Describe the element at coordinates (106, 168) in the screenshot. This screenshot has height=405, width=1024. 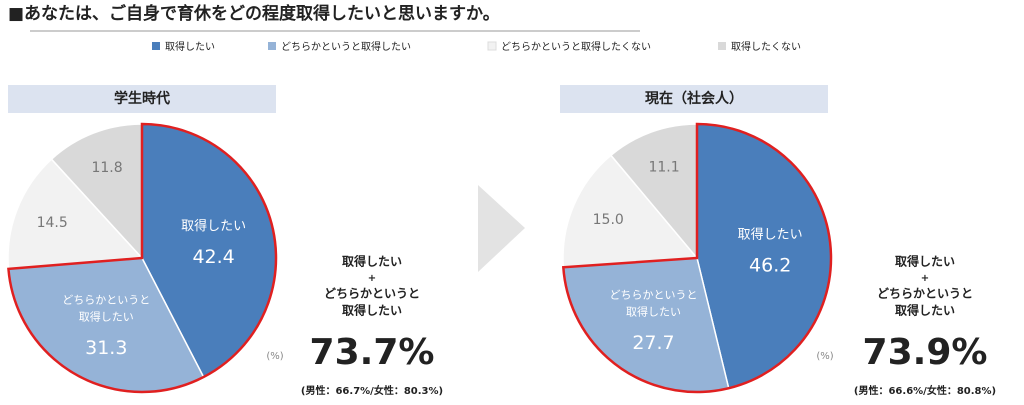
I see `slice-value: 11.8` at that location.